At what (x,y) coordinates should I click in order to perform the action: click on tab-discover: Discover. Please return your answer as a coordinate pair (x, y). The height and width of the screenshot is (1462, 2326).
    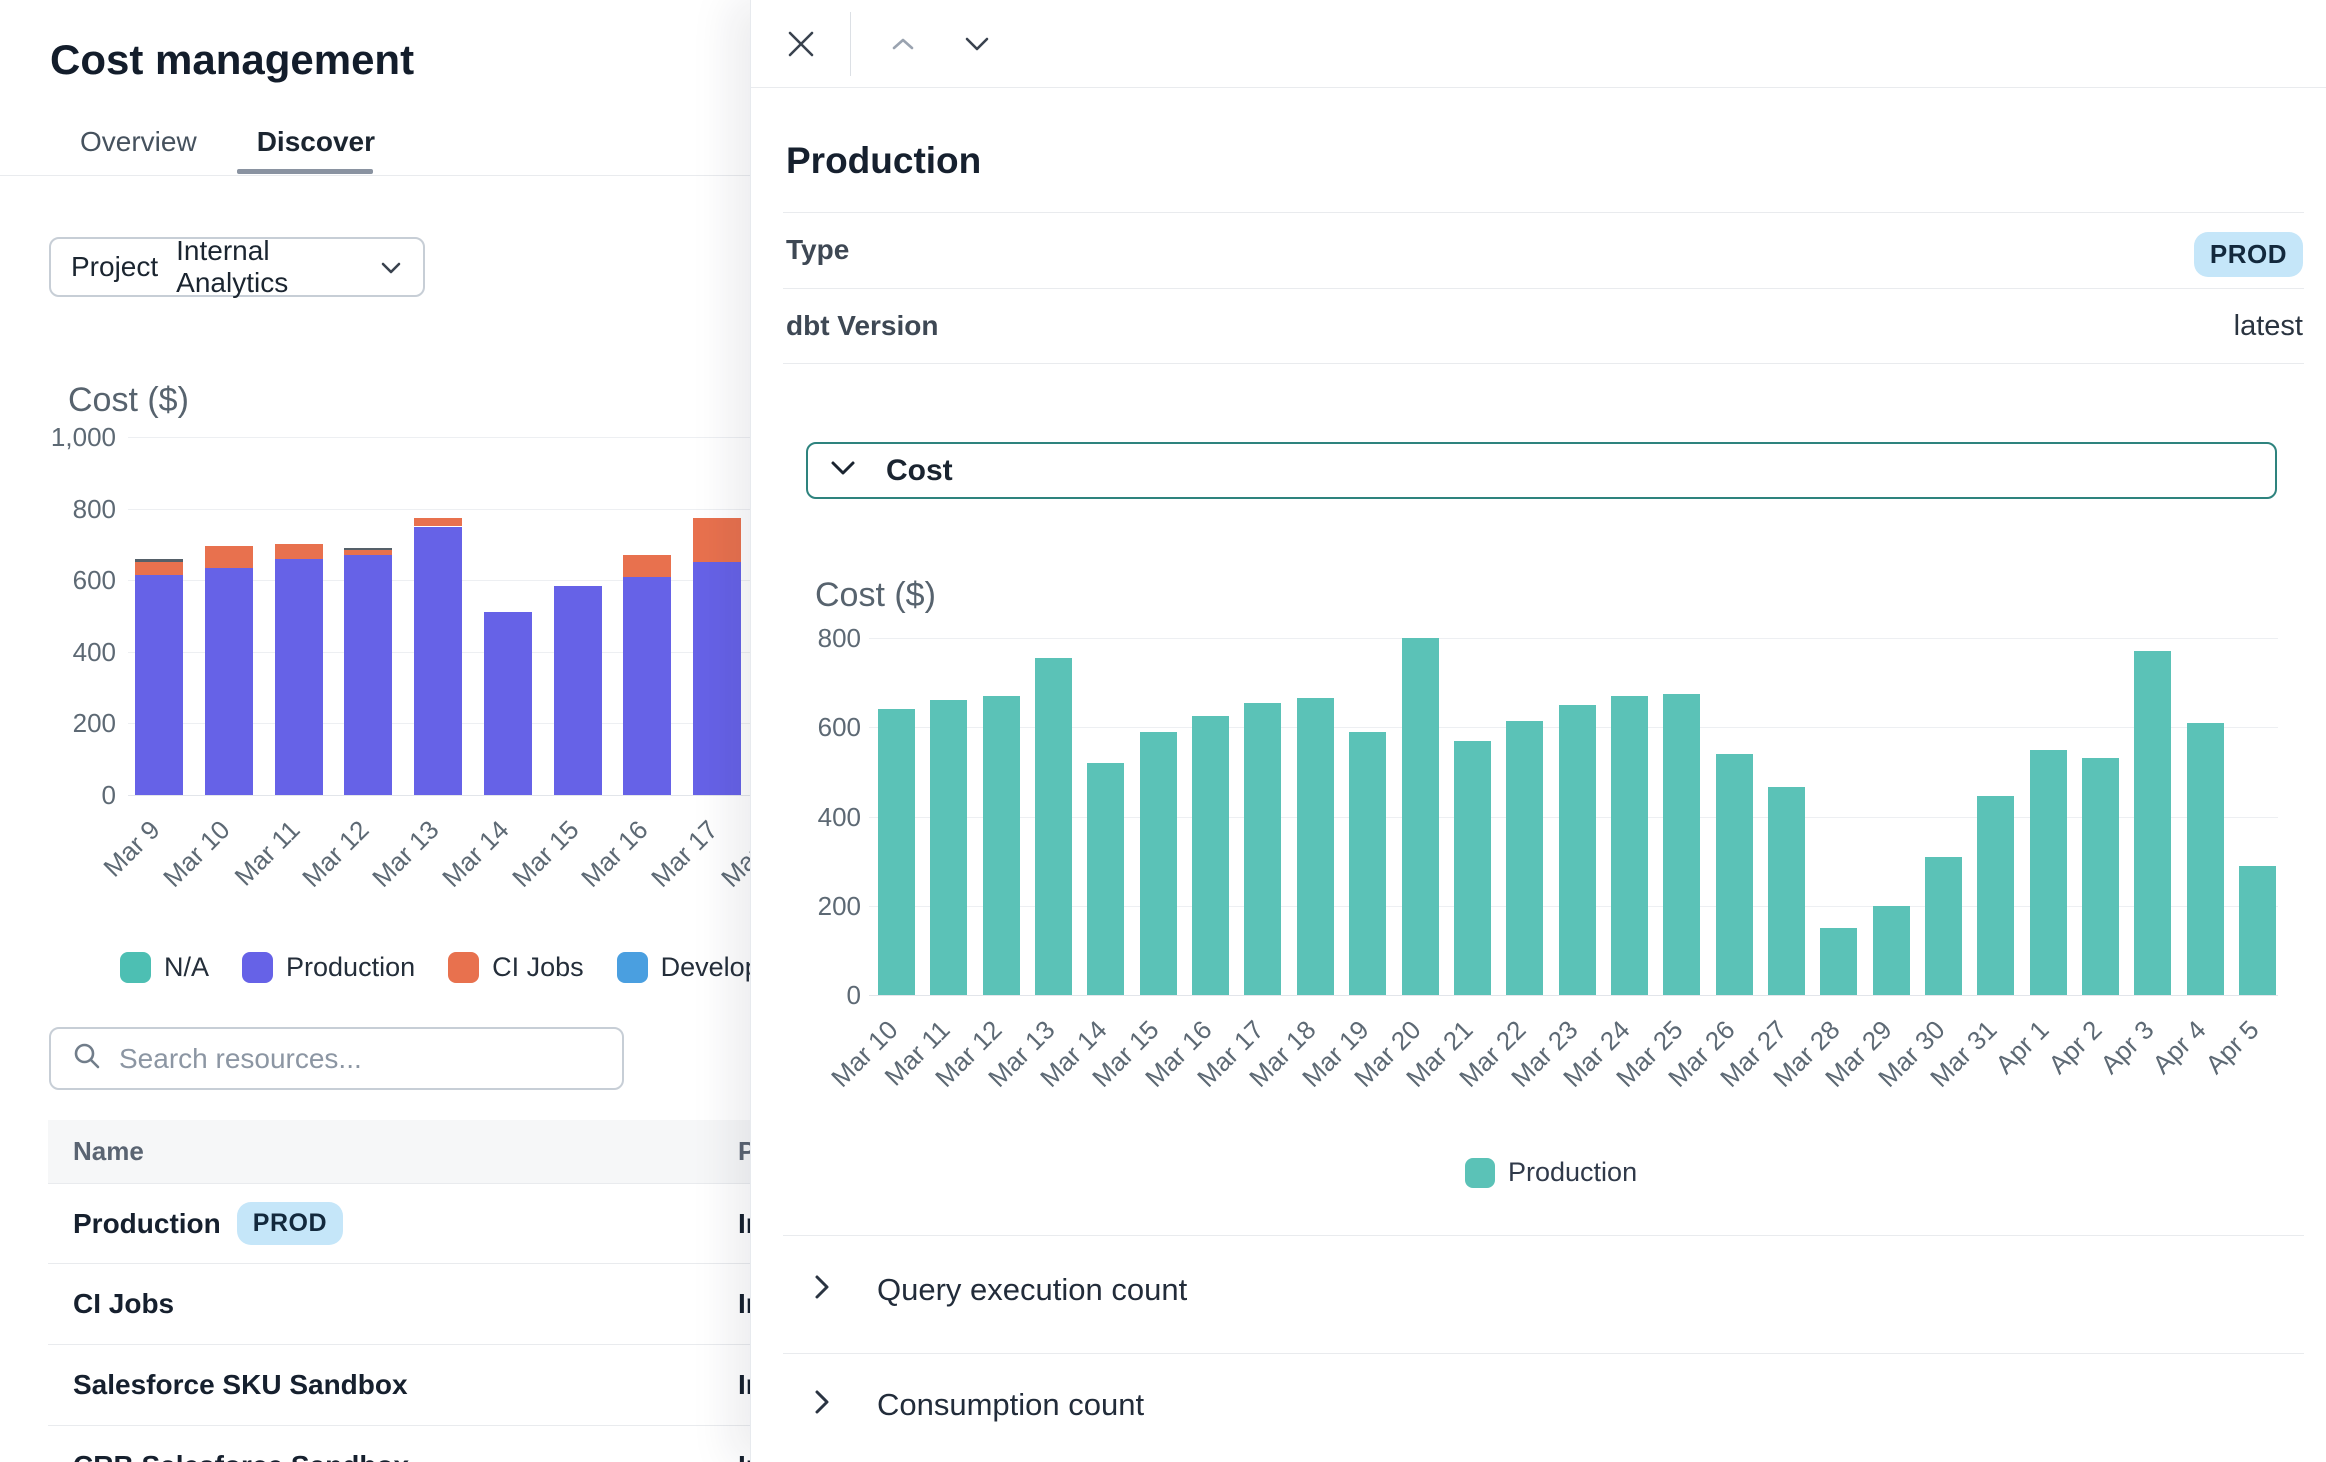
    Looking at the image, I should click on (315, 141).